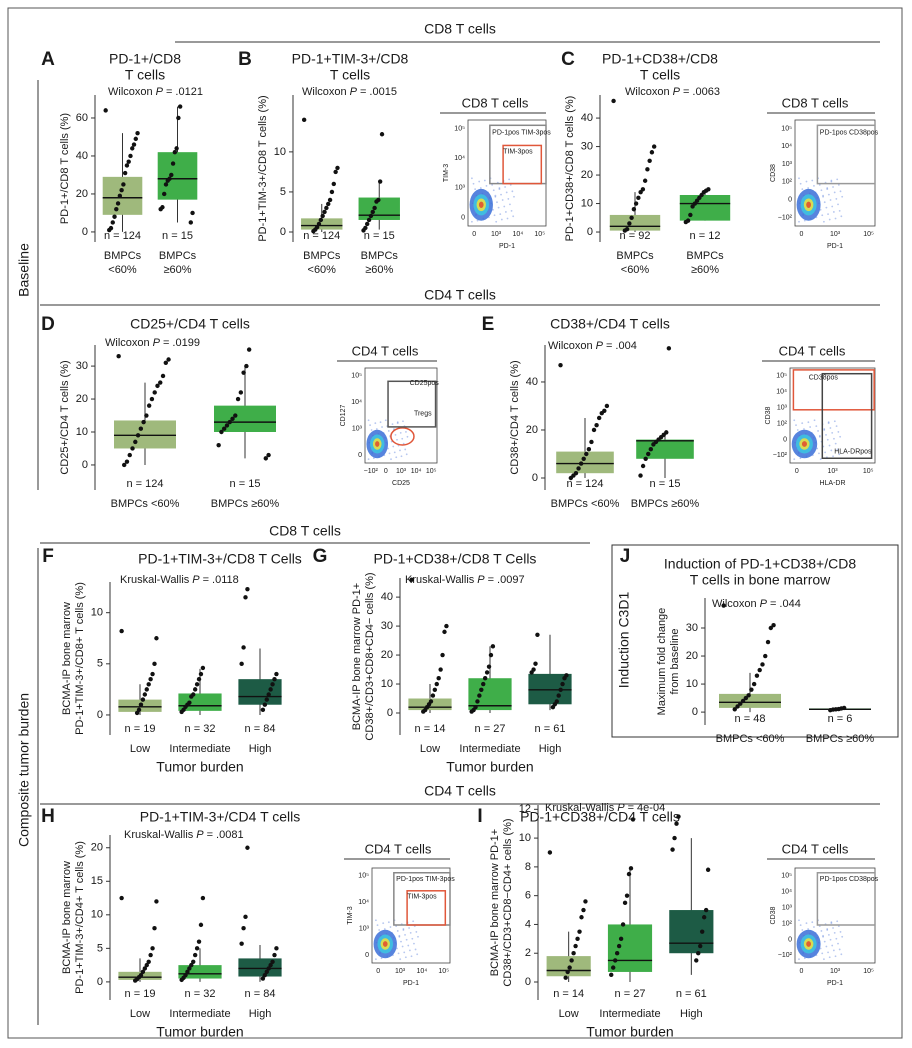  Describe the element at coordinates (808, 944) in the screenshot. I see `flow-density` at that location.